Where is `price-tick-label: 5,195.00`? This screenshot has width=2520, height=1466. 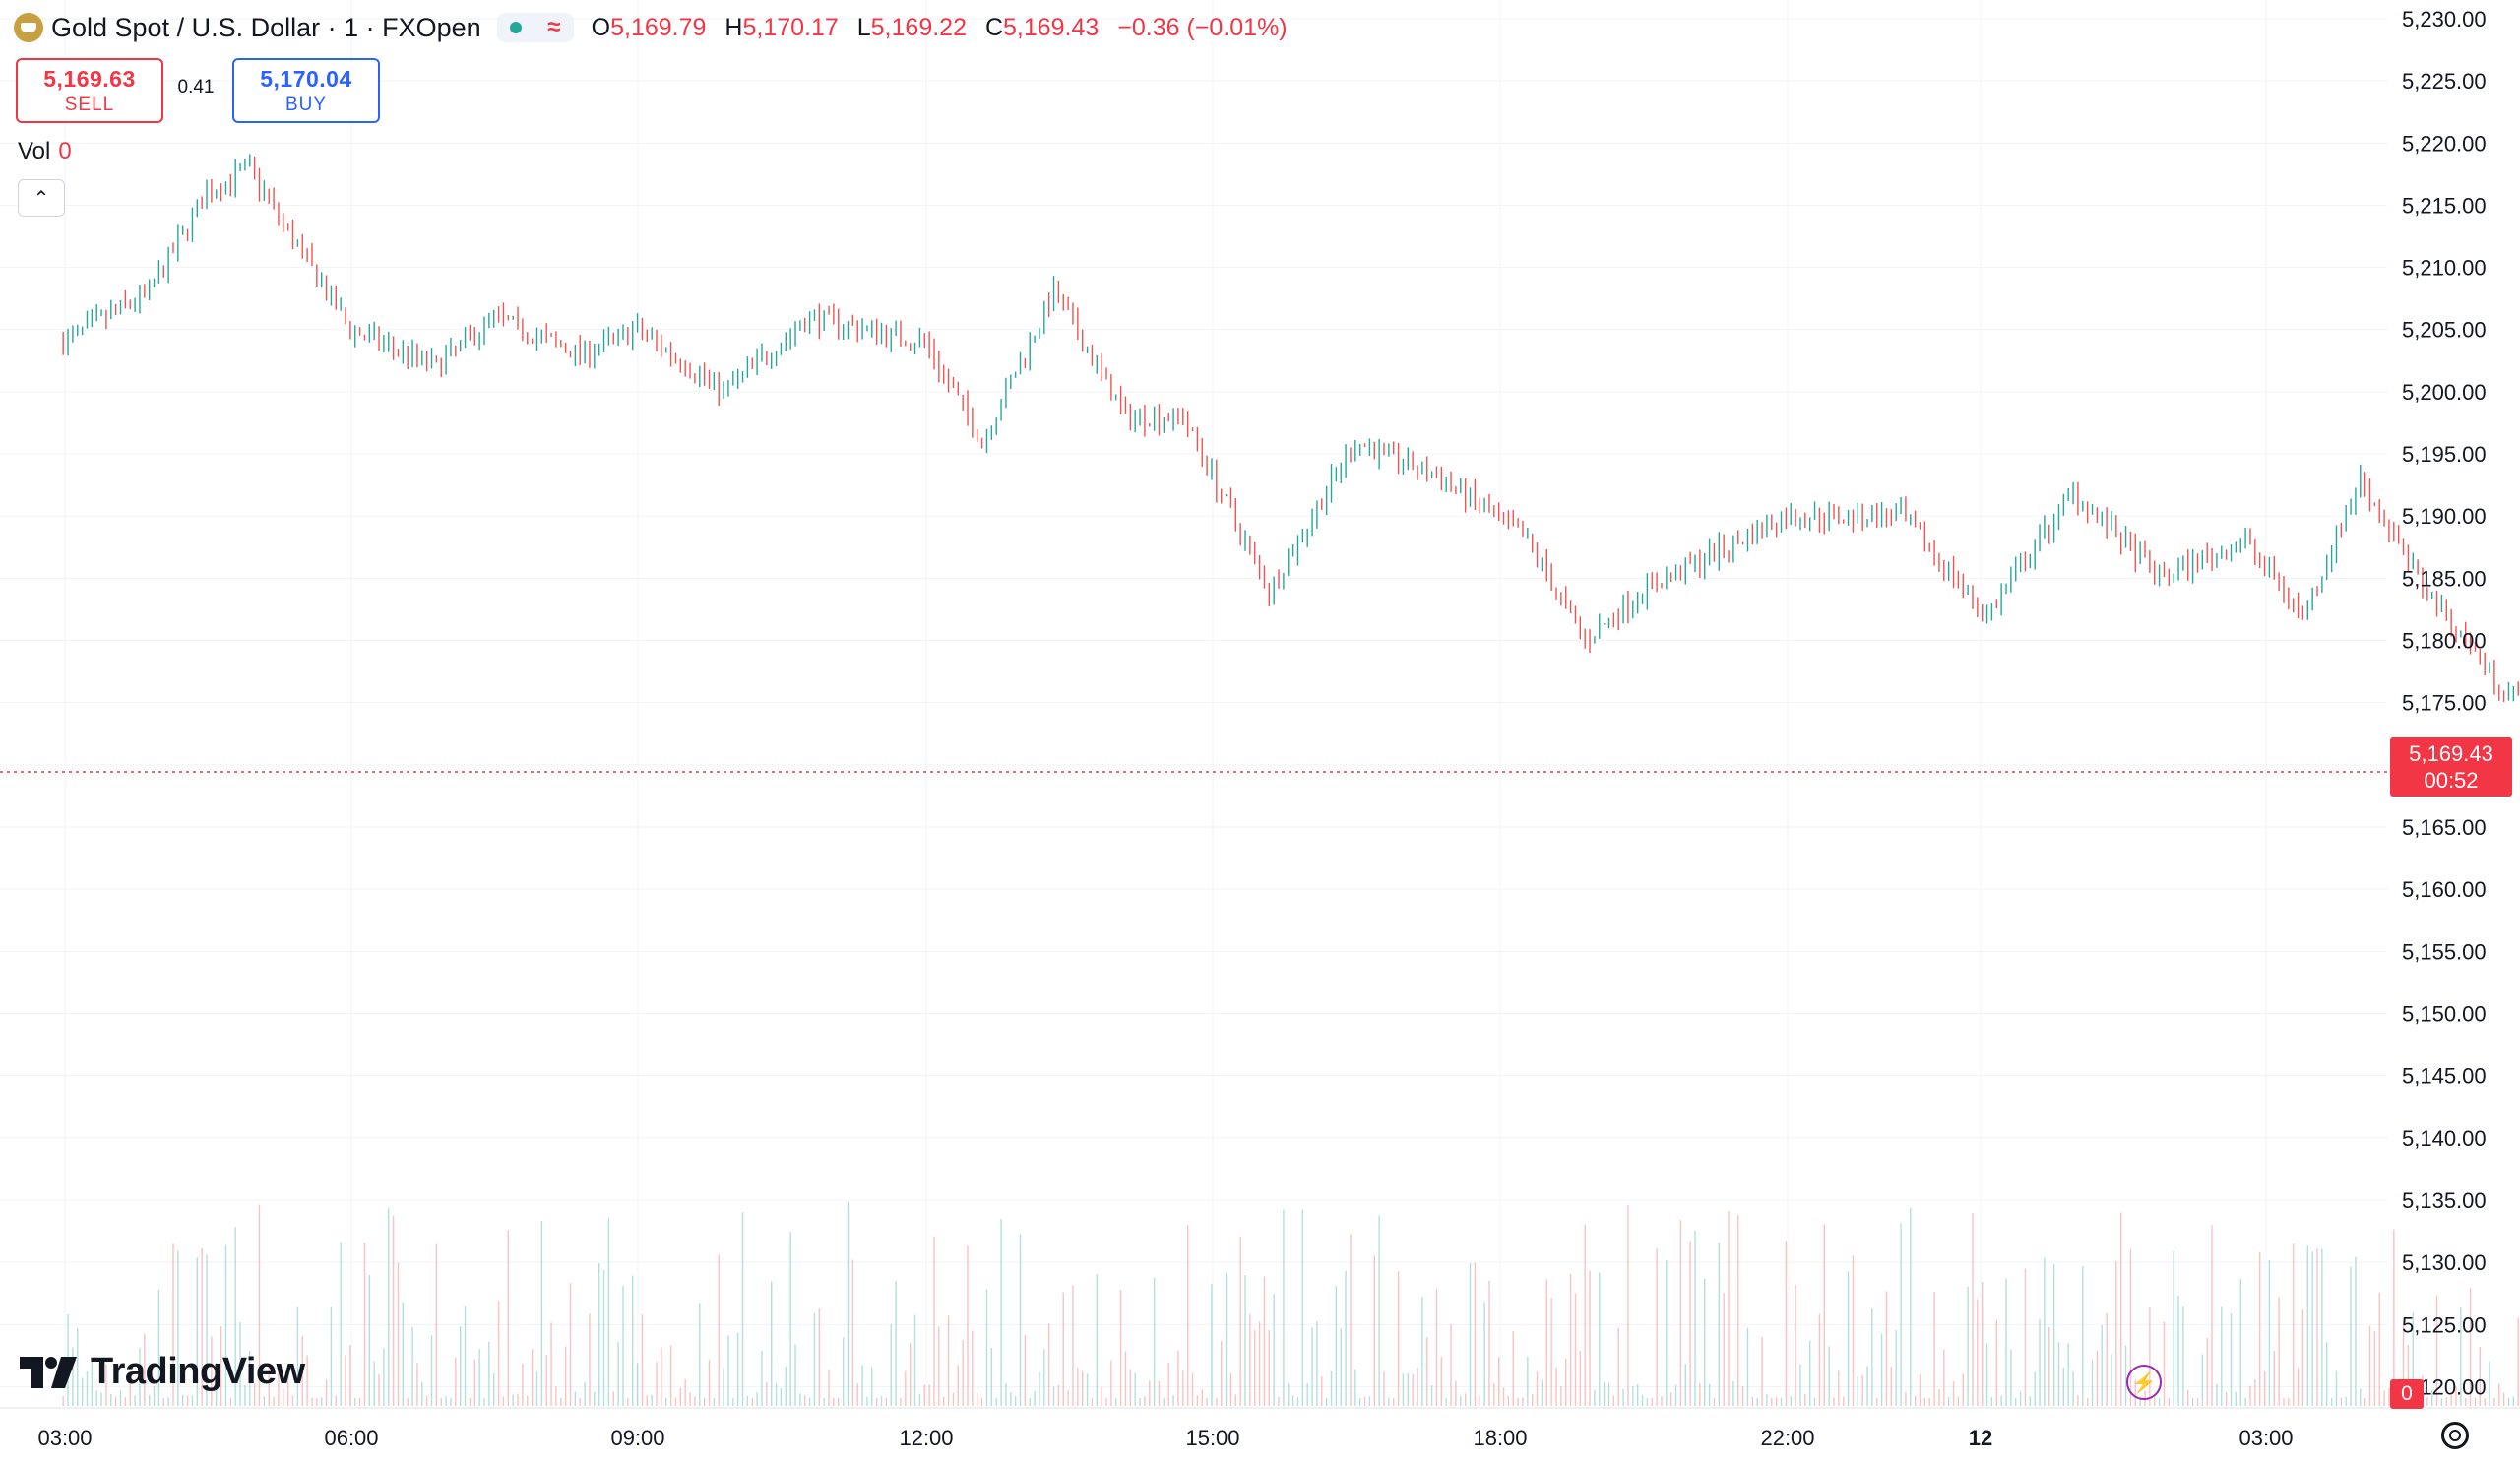
price-tick-label: 5,195.00 is located at coordinates (2444, 455).